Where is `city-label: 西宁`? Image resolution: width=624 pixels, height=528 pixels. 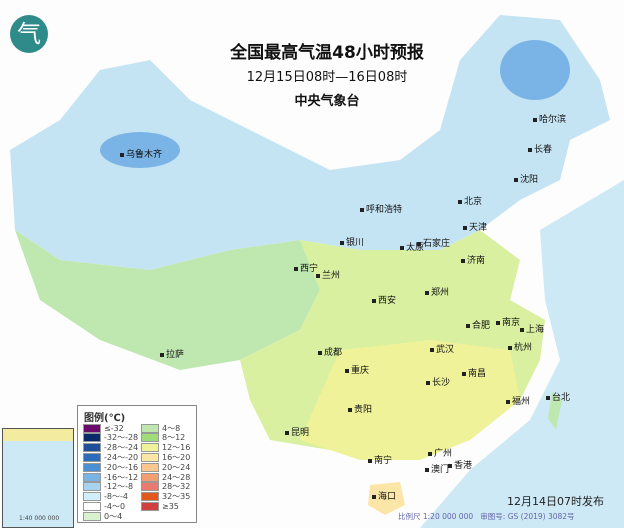
city-label: 西宁 is located at coordinates (306, 267).